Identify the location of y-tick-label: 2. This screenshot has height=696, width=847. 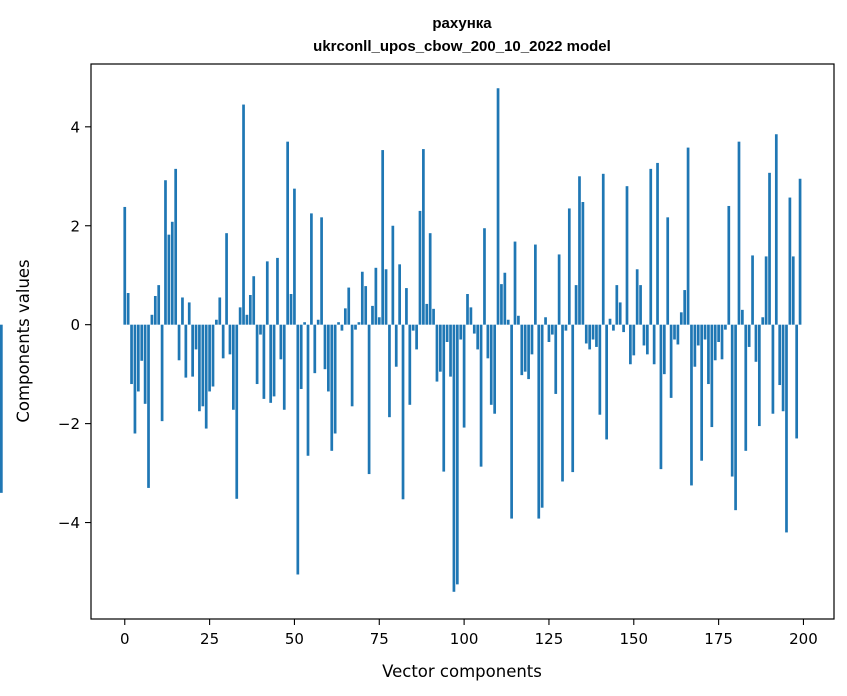
(75, 226).